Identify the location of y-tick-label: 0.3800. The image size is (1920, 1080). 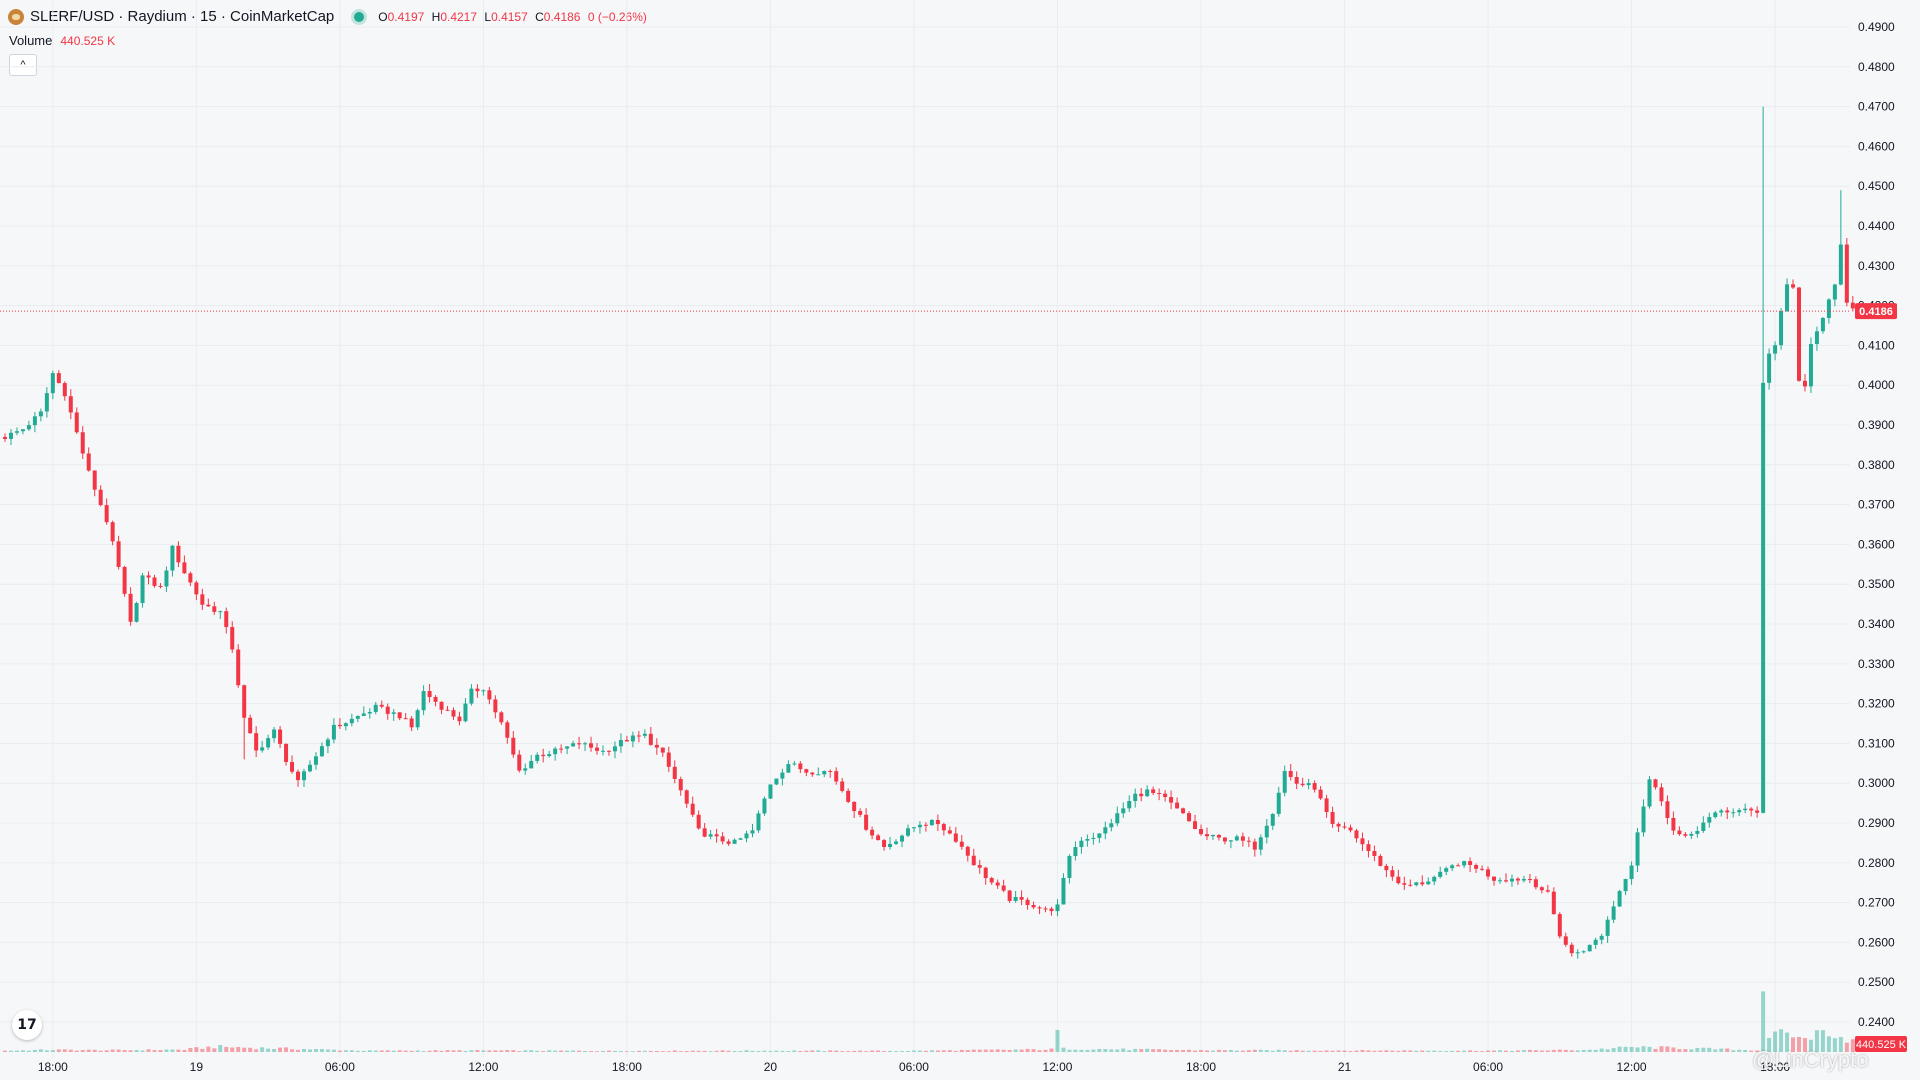
(1876, 465).